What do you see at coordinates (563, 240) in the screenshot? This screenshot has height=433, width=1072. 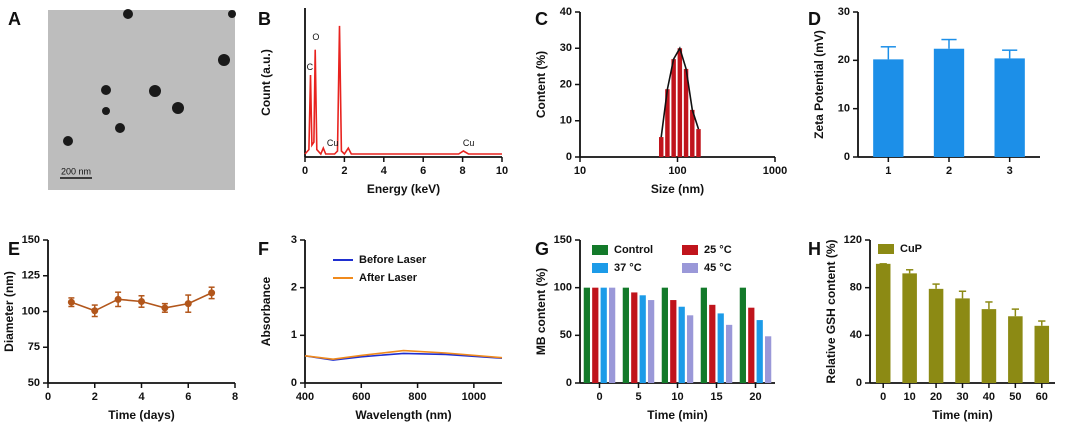 I see `y-tick-label: 150` at bounding box center [563, 240].